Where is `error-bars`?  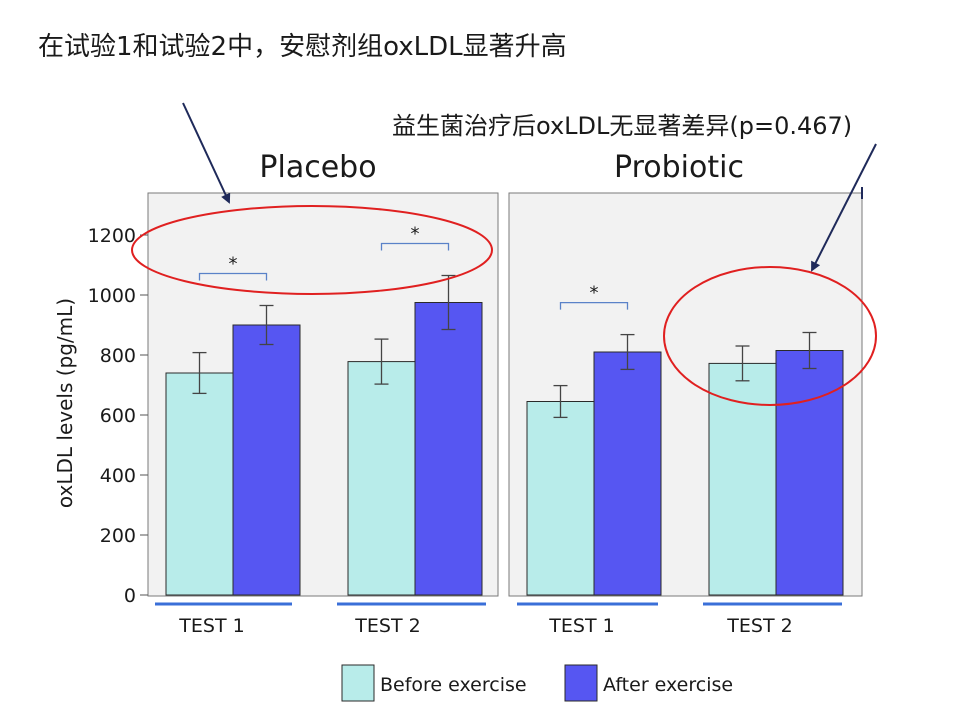
error-bars is located at coordinates (504, 346).